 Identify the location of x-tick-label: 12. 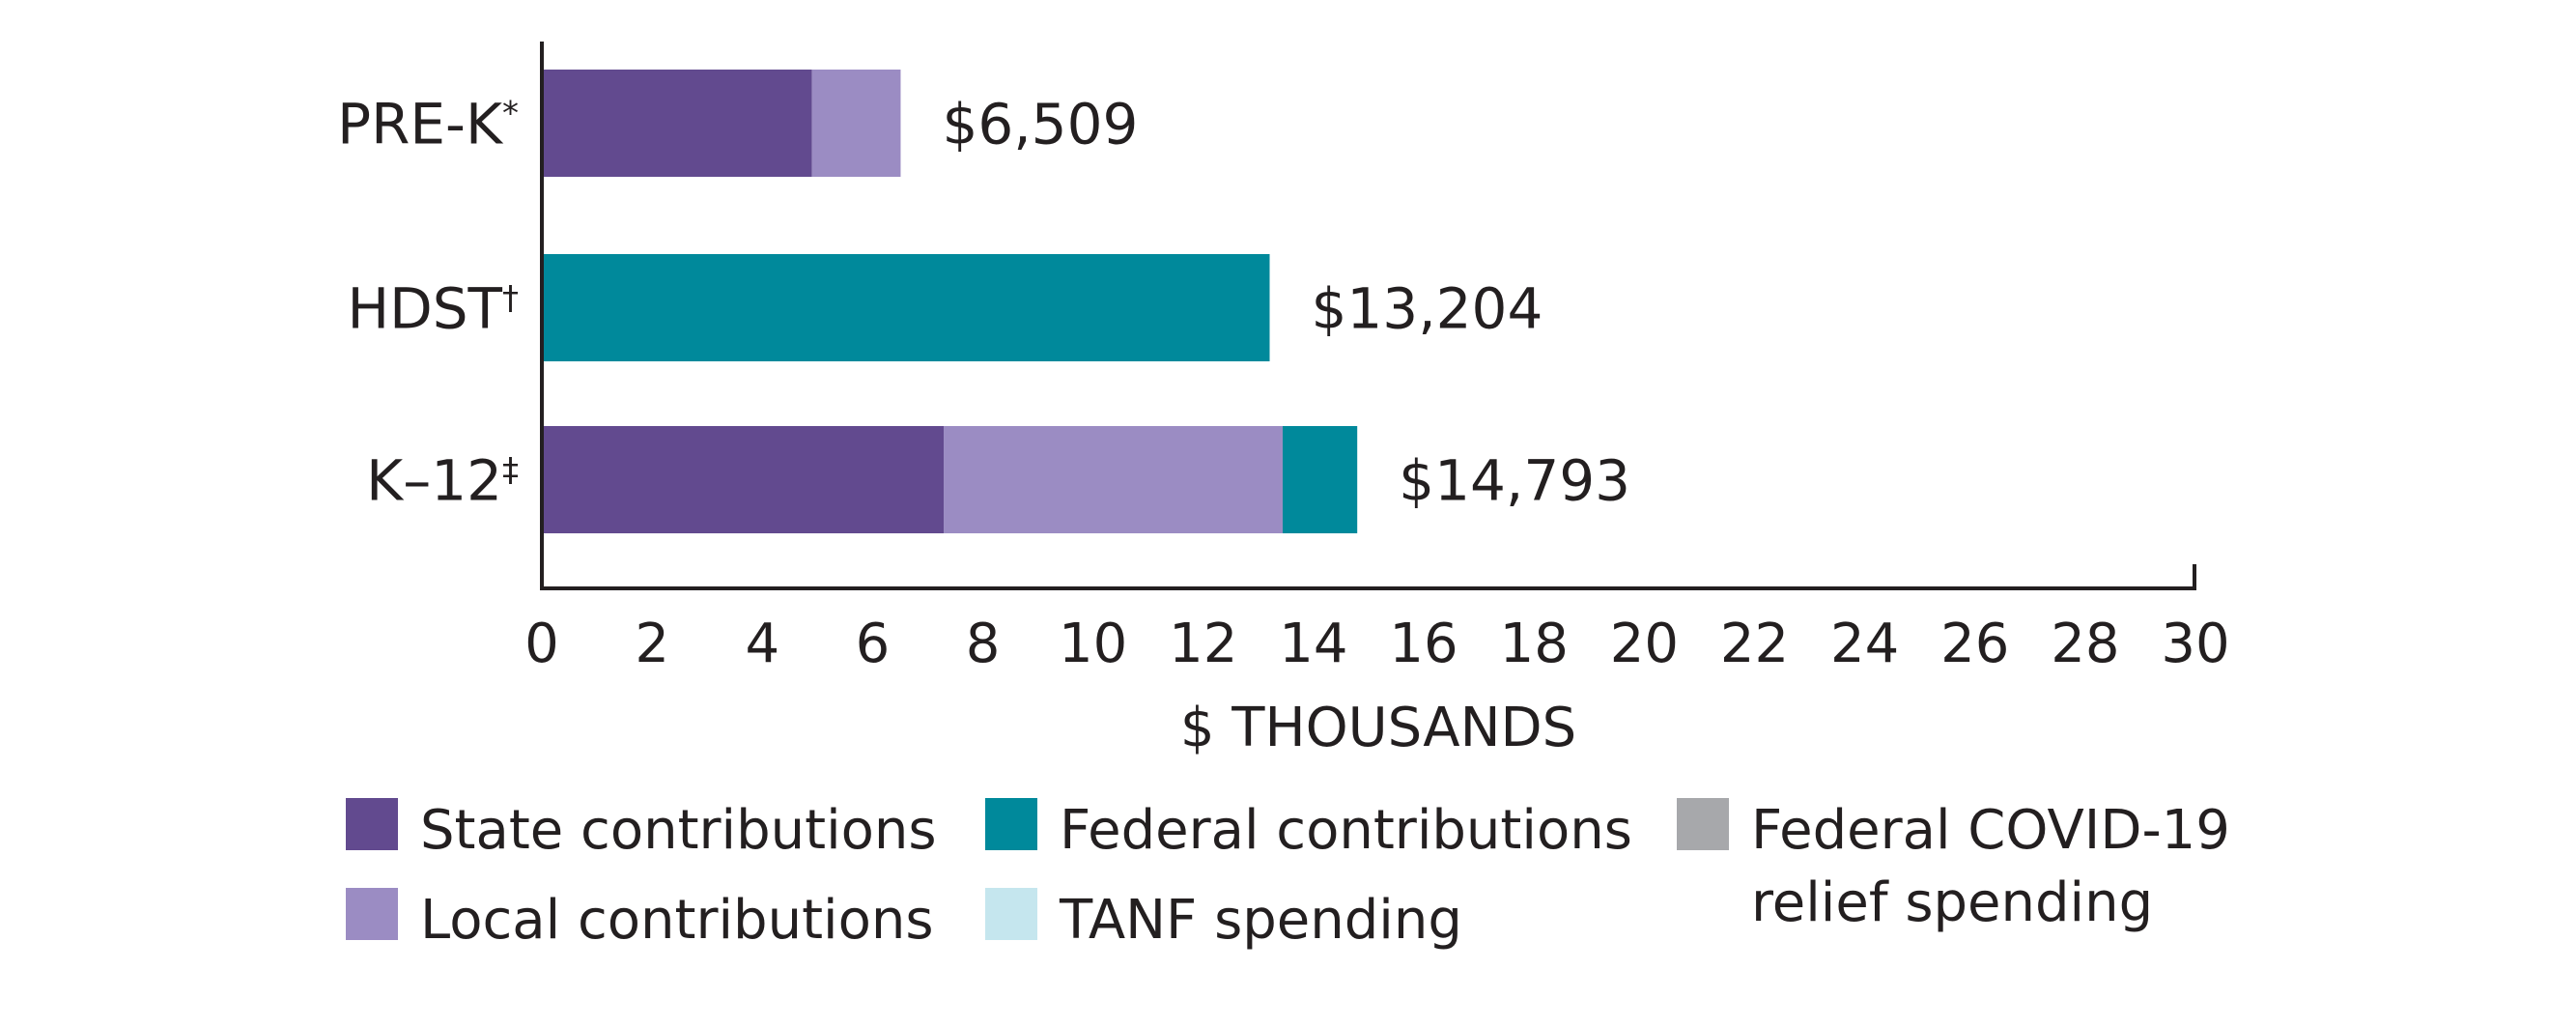
(1203, 644).